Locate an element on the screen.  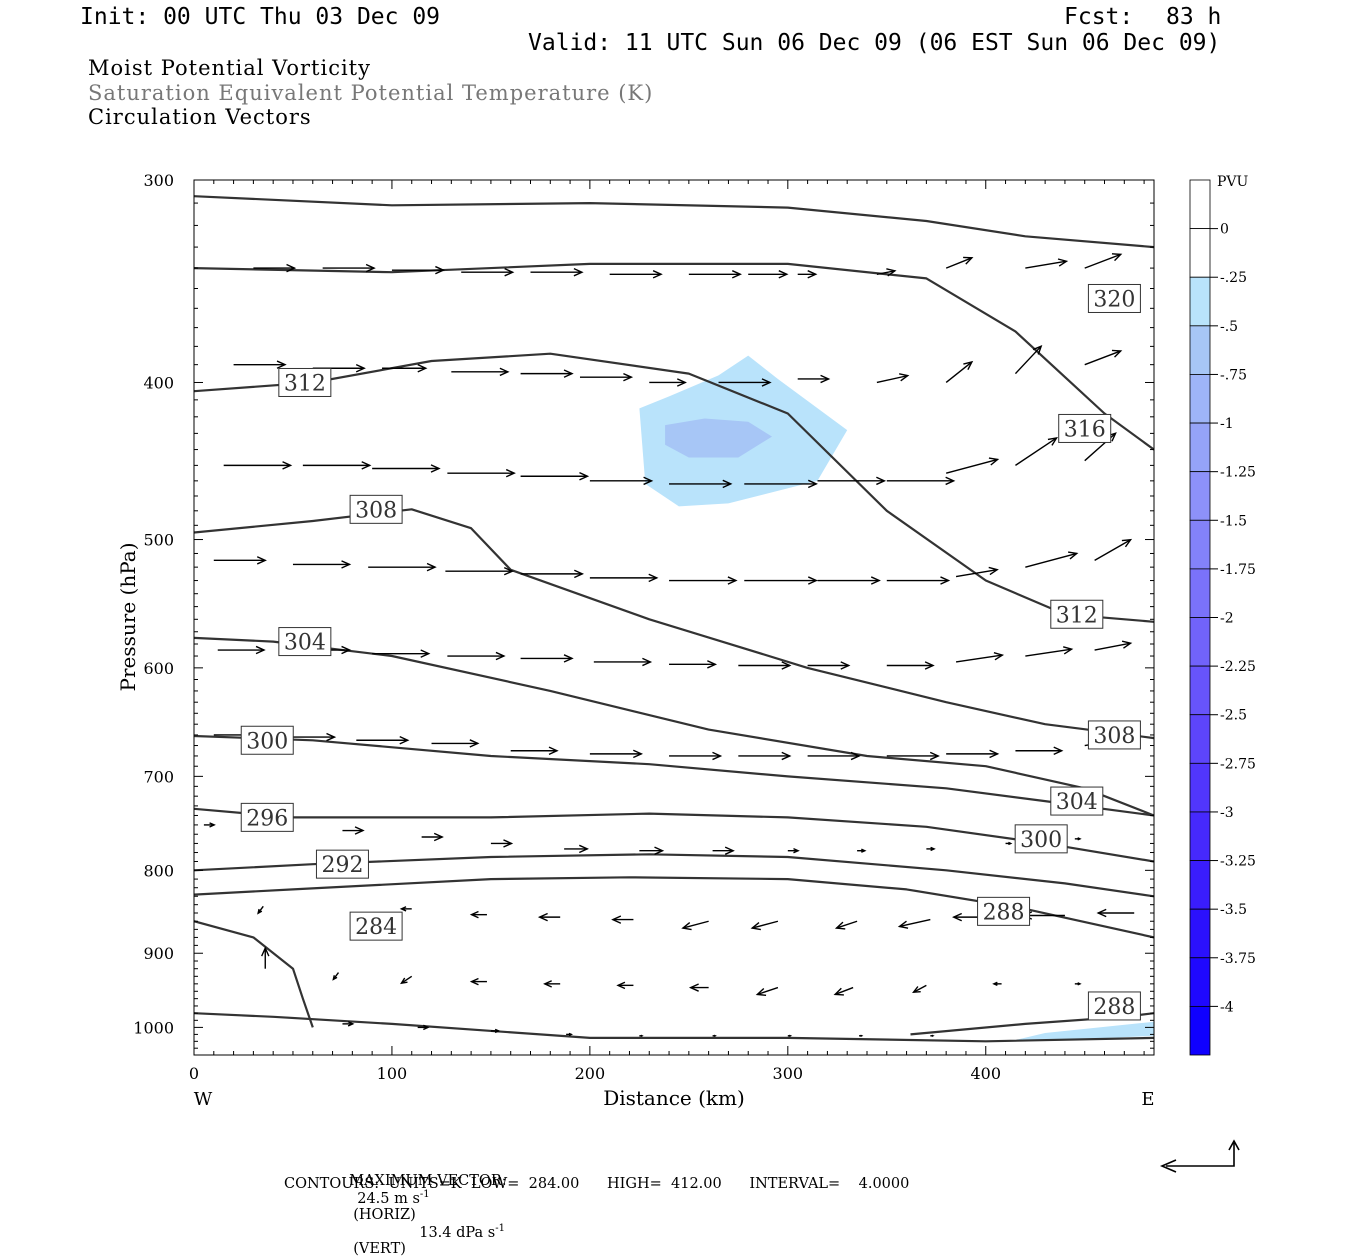
reference-vector is located at coordinates (1199, 1156).